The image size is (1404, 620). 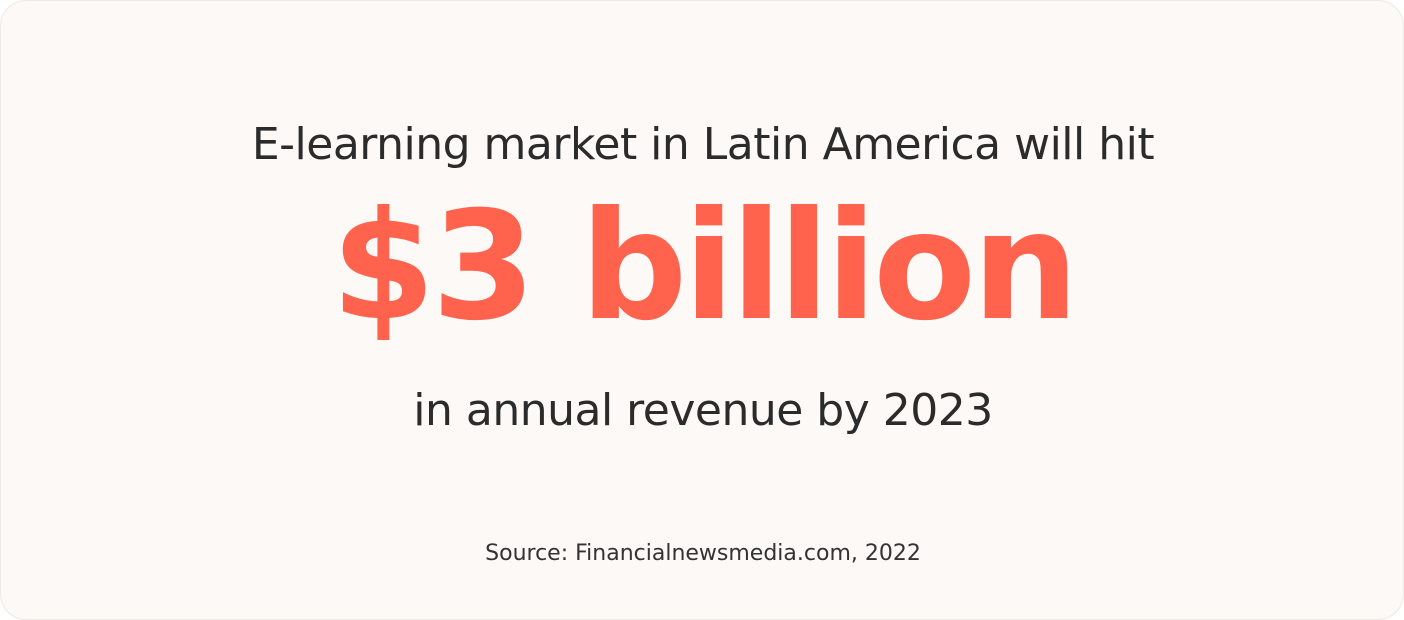 What do you see at coordinates (703, 553) in the screenshot?
I see `source: Source: Financialnewsmedia.com, 2022` at bounding box center [703, 553].